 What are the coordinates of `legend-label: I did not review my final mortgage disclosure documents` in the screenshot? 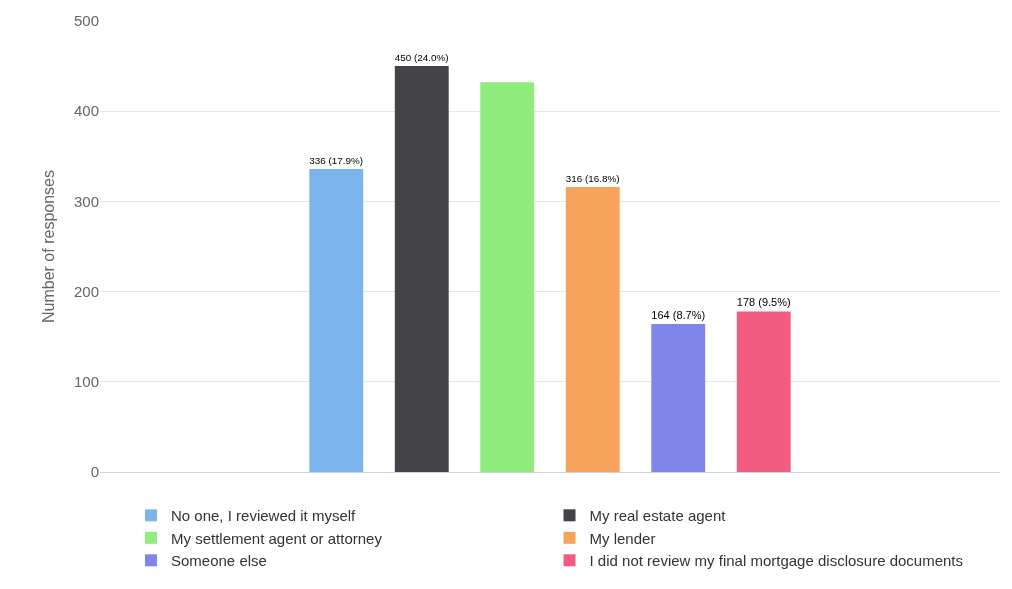 It's located at (776, 561).